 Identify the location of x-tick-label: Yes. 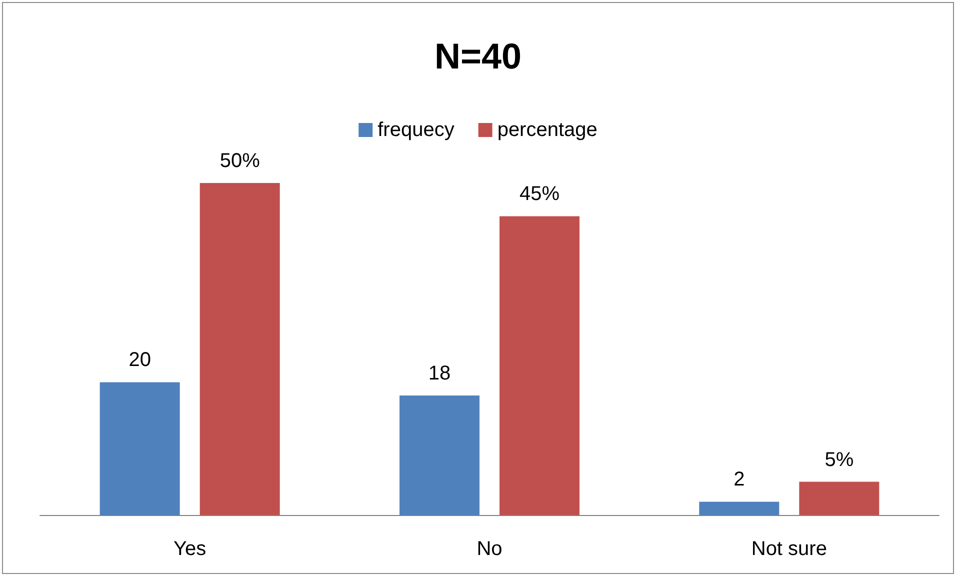
(190, 549).